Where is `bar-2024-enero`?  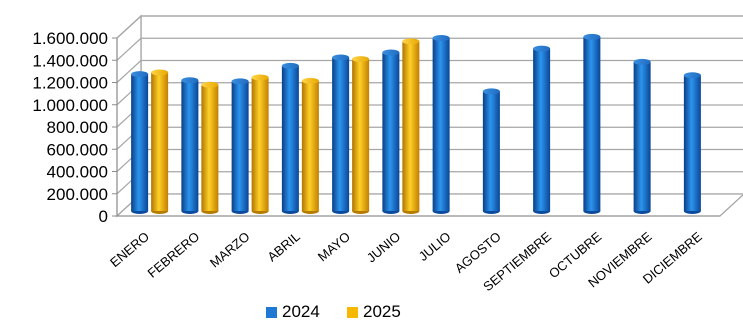 bar-2024-enero is located at coordinates (140, 142).